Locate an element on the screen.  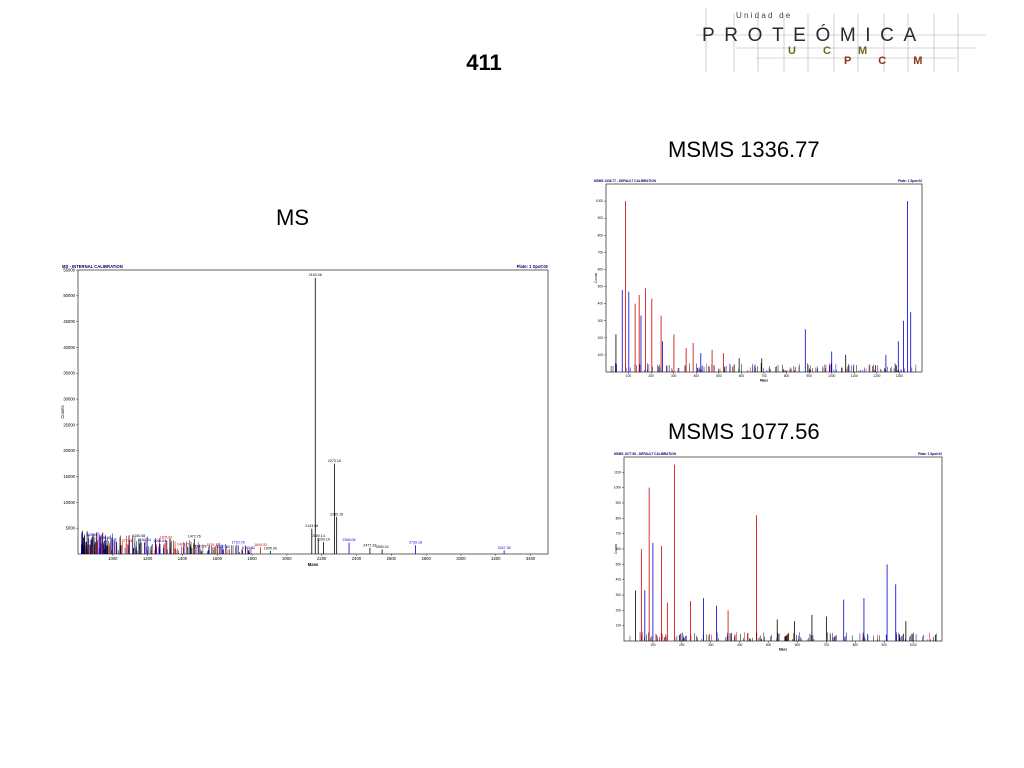
ms-peak-label: 955.46 is located at coordinates (104, 538).